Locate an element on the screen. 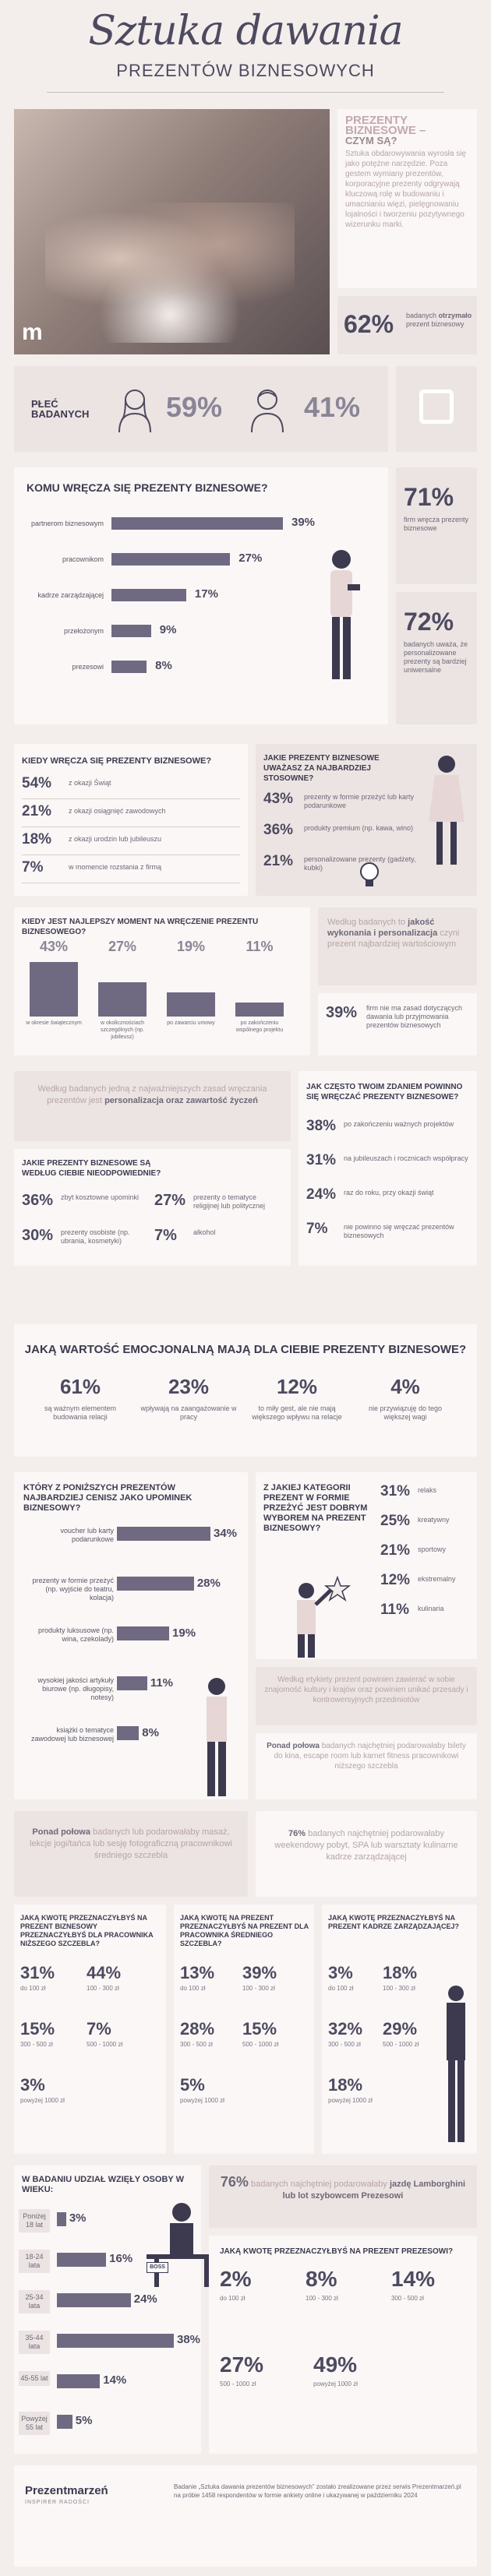 The image size is (491, 2576). moment-label: po zawarciu umowy is located at coordinates (191, 1023).